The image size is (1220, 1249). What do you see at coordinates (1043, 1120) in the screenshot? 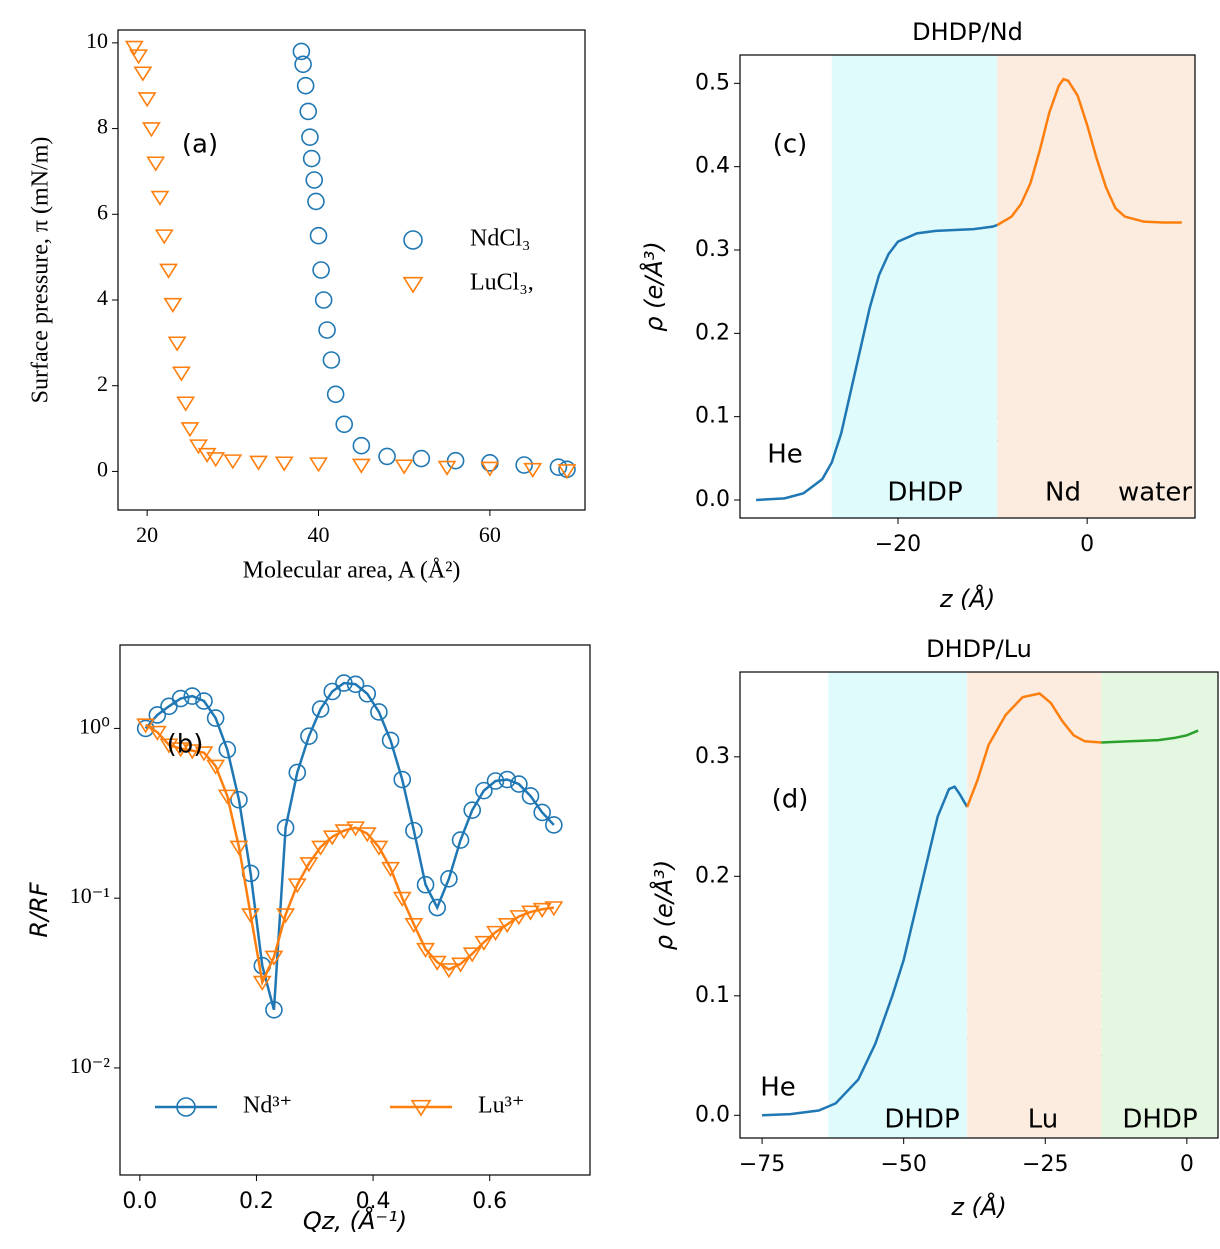
I see `annotation: Lu` at bounding box center [1043, 1120].